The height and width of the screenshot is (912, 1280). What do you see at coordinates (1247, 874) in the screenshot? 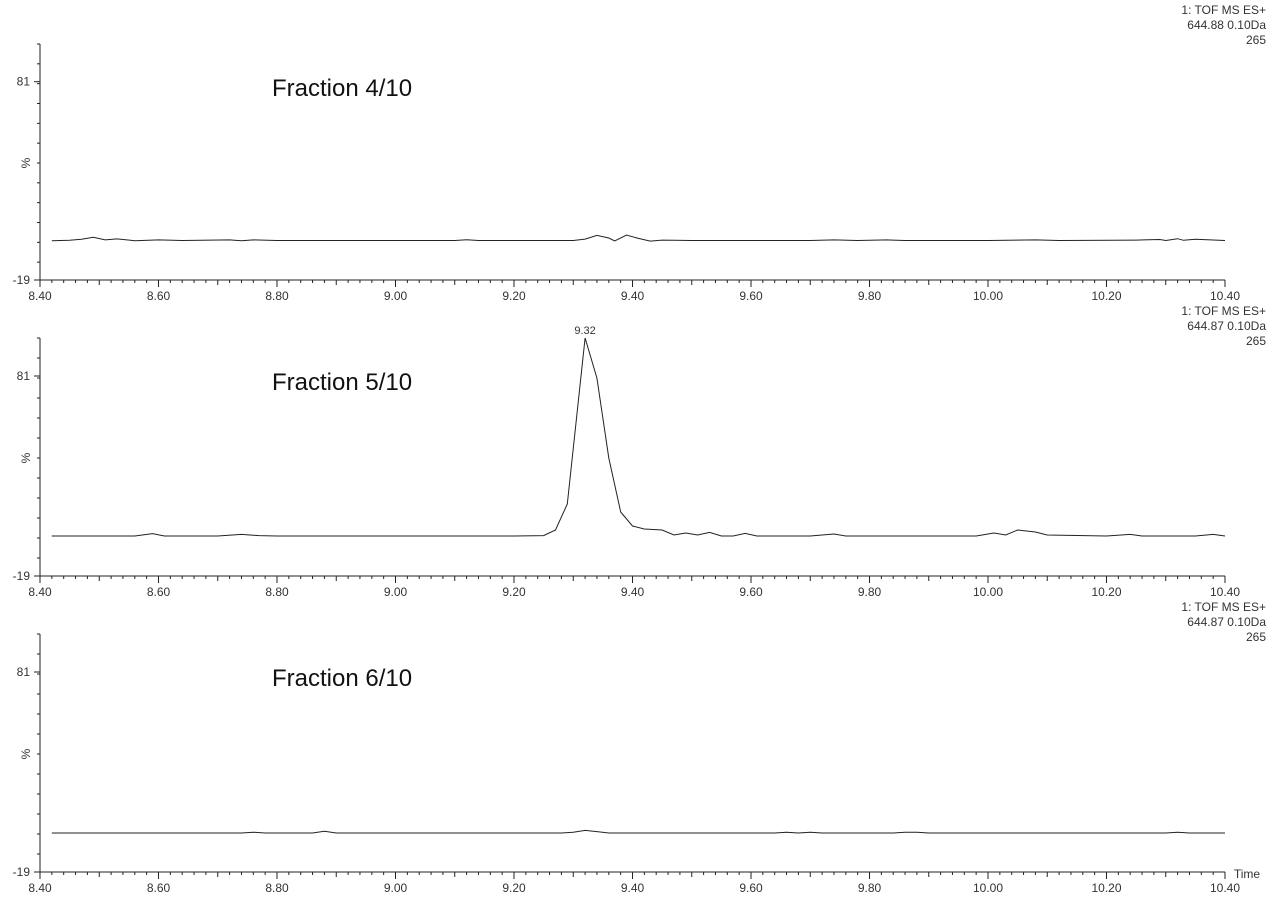
I see `x-axis-label: Time` at bounding box center [1247, 874].